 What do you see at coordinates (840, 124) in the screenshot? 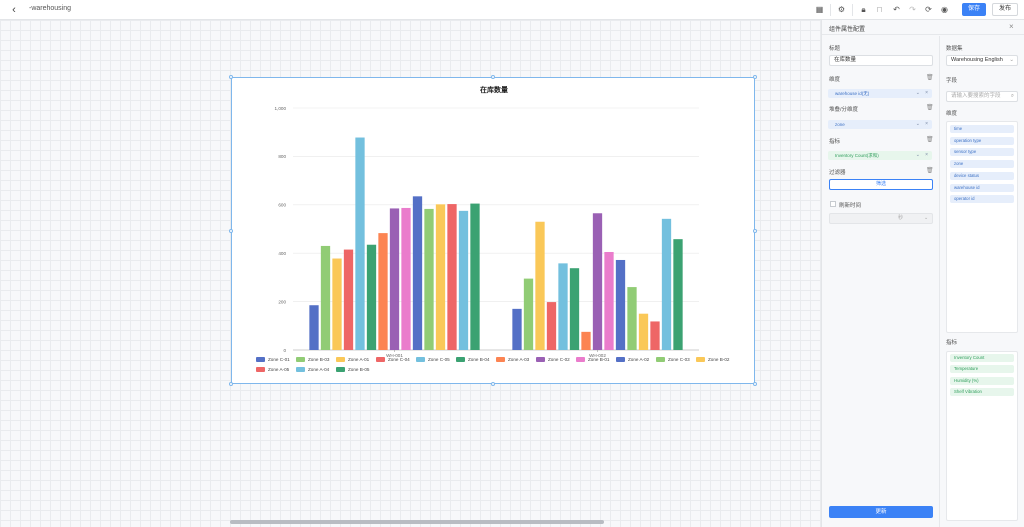
I see `stack-chip-label: zone` at bounding box center [840, 124].